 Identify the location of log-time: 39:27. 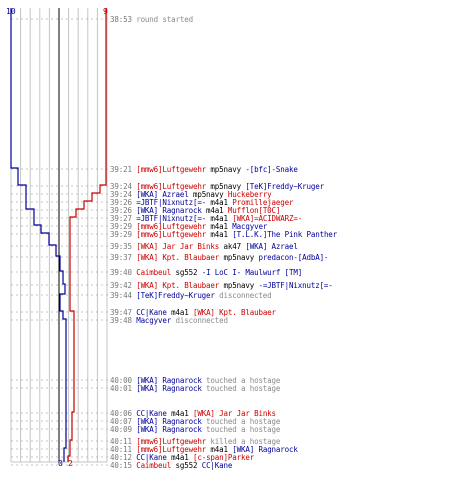
(121, 218).